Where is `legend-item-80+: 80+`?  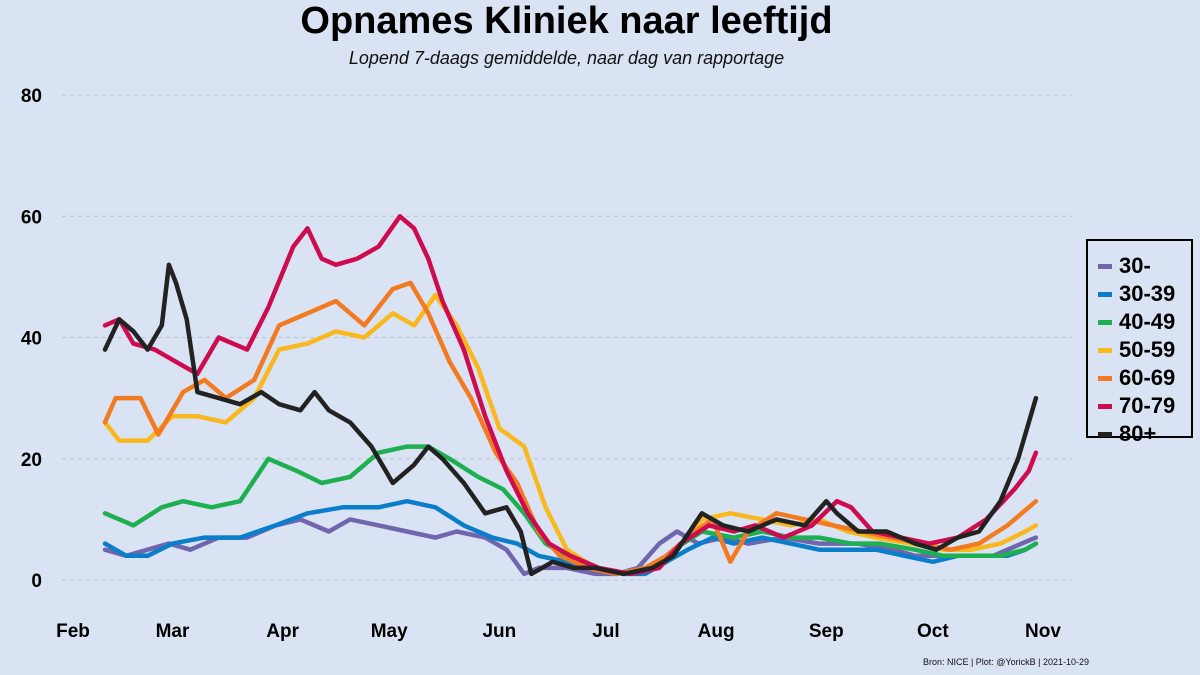
legend-item-80+: 80+ is located at coordinates (1139, 434).